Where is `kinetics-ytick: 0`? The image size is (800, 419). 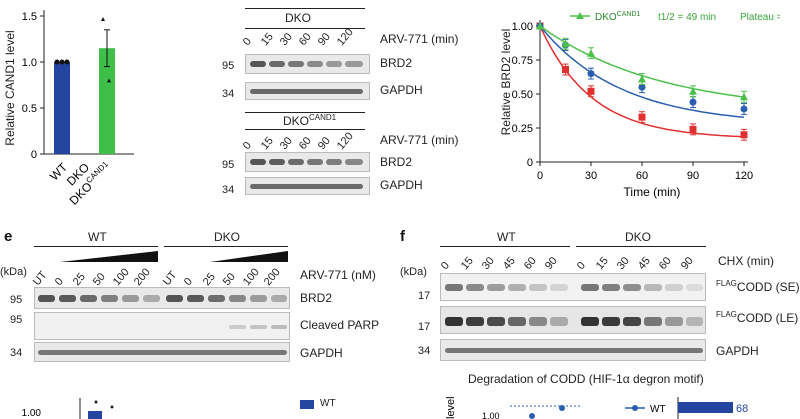
kinetics-ytick: 0 is located at coordinates (530, 163).